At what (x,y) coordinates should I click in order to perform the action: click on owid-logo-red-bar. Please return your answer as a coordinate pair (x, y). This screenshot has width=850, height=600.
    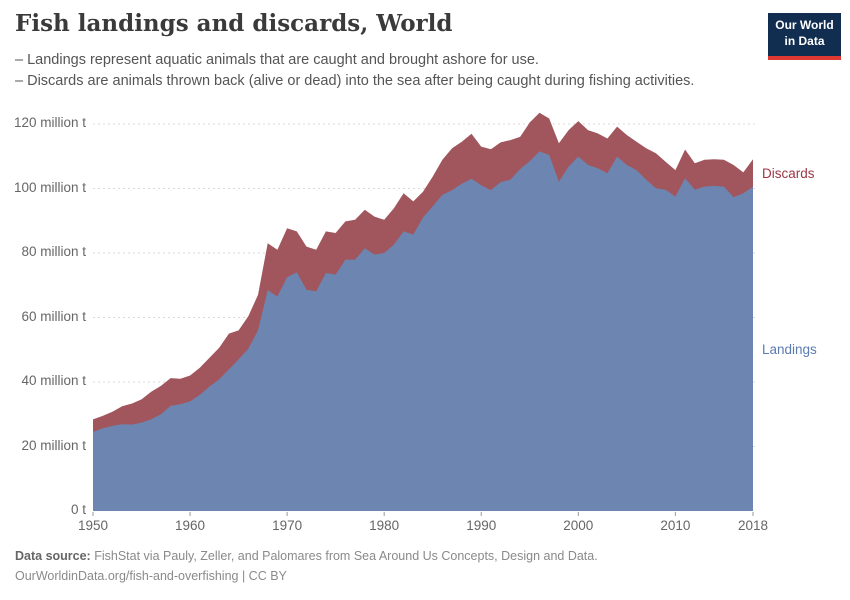
    Looking at the image, I should click on (804, 58).